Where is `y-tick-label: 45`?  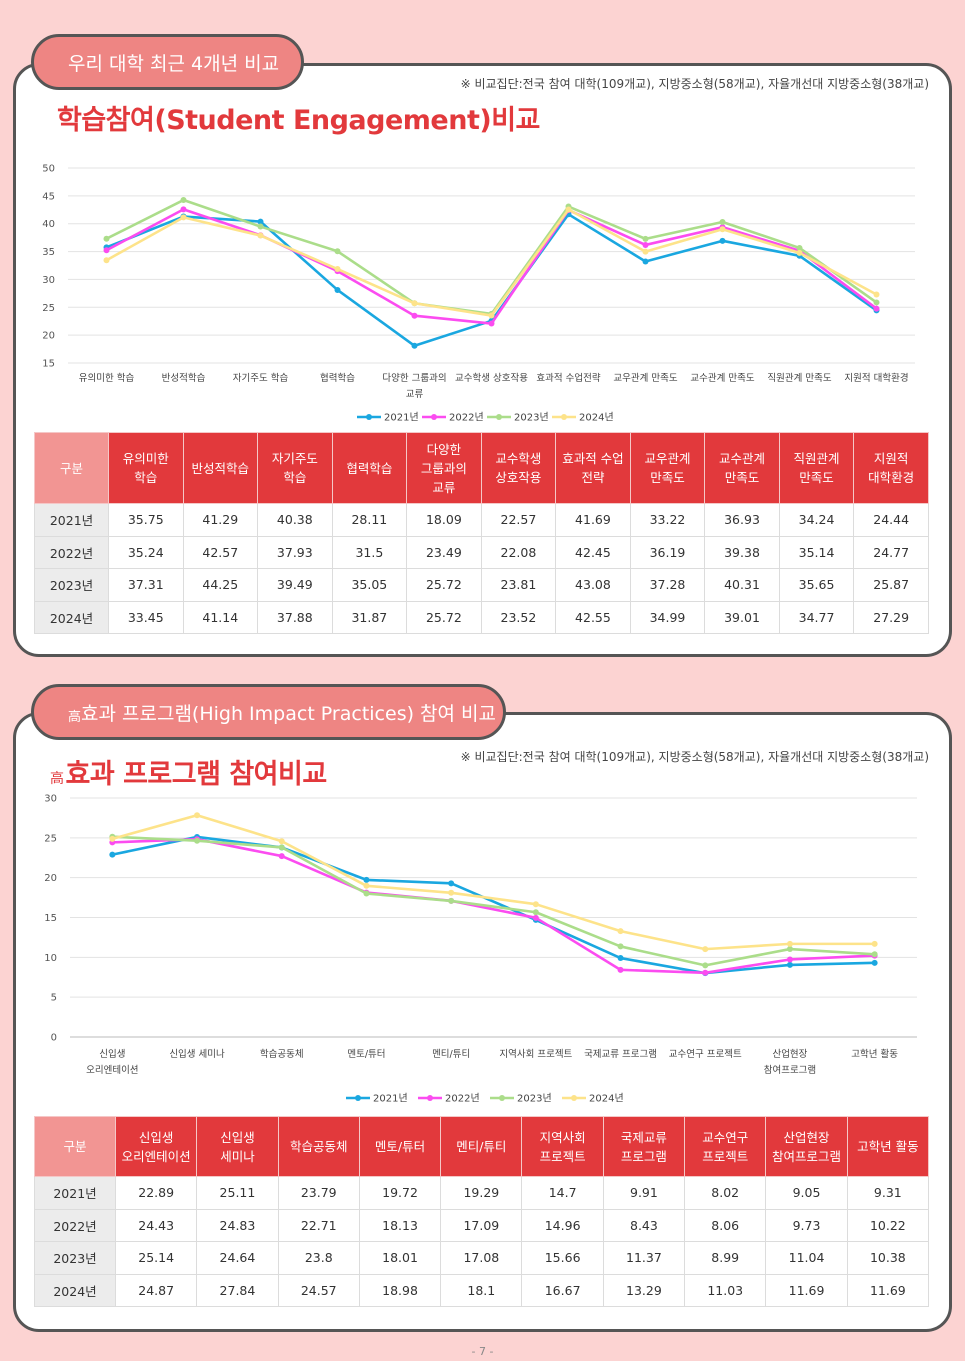 y-tick-label: 45 is located at coordinates (48, 196).